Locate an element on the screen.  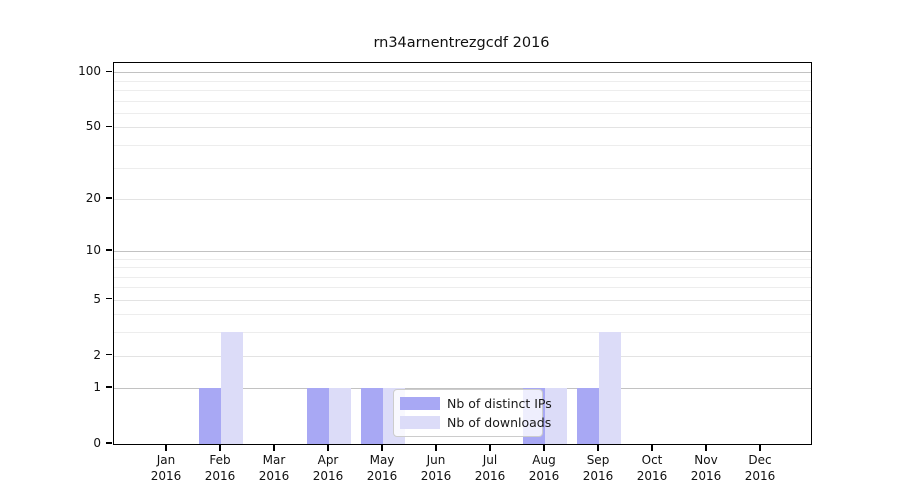
x-tick-month: Jan is located at coordinates (166, 460).